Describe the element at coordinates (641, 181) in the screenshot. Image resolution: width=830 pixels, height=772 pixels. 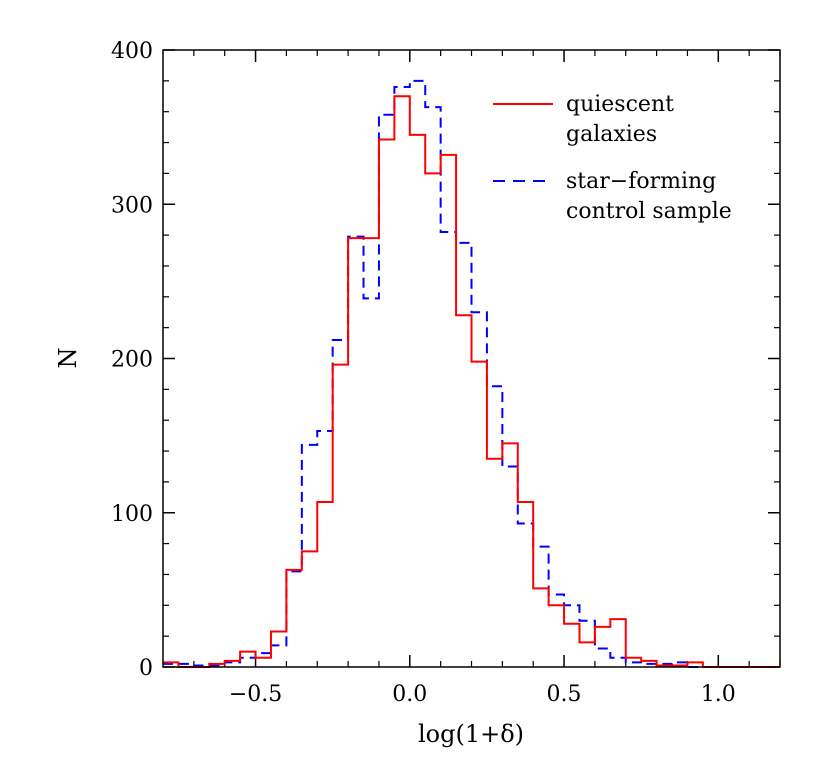
I see `legend-label-star-forming-line1: star−forming` at that location.